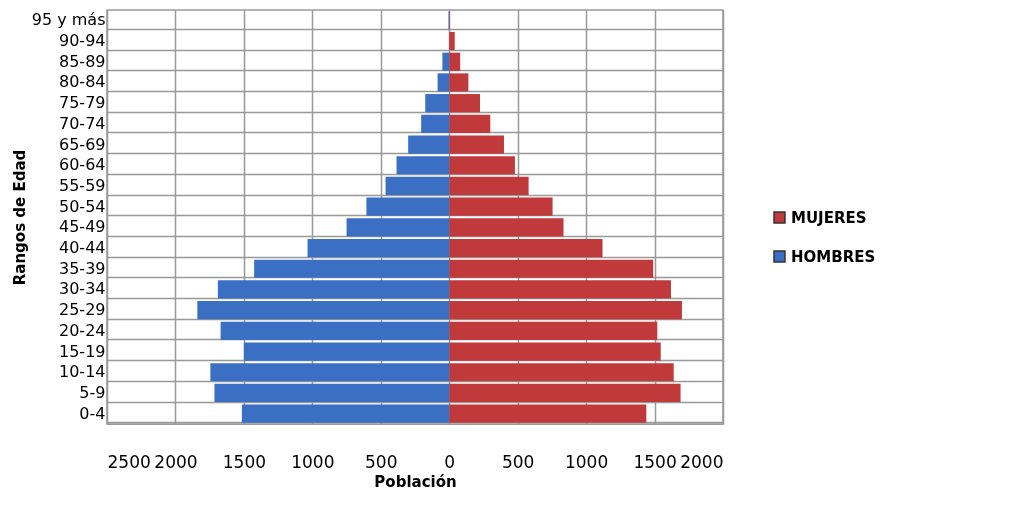 The width and height of the screenshot is (1034, 506). What do you see at coordinates (82, 165) in the screenshot?
I see `y-tick-label: 60-64` at bounding box center [82, 165].